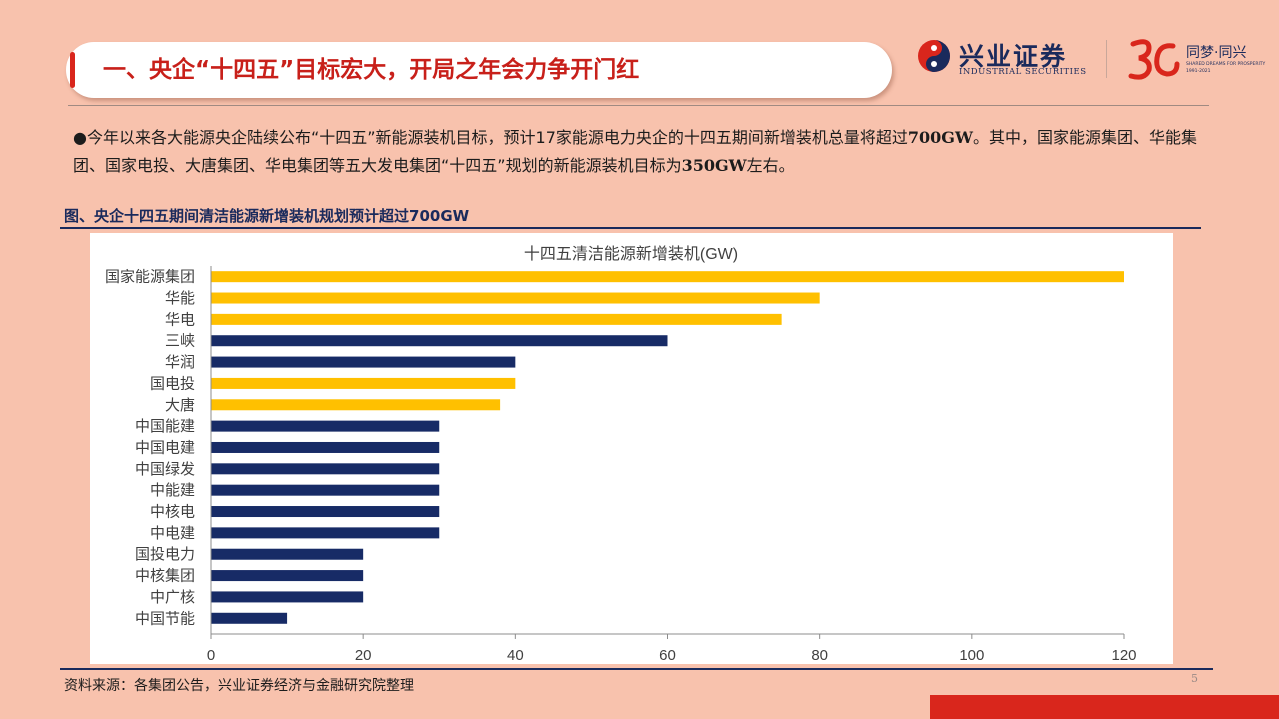 This screenshot has width=1279, height=719. What do you see at coordinates (165, 447) in the screenshot?
I see `category-label: 中国电建` at bounding box center [165, 447].